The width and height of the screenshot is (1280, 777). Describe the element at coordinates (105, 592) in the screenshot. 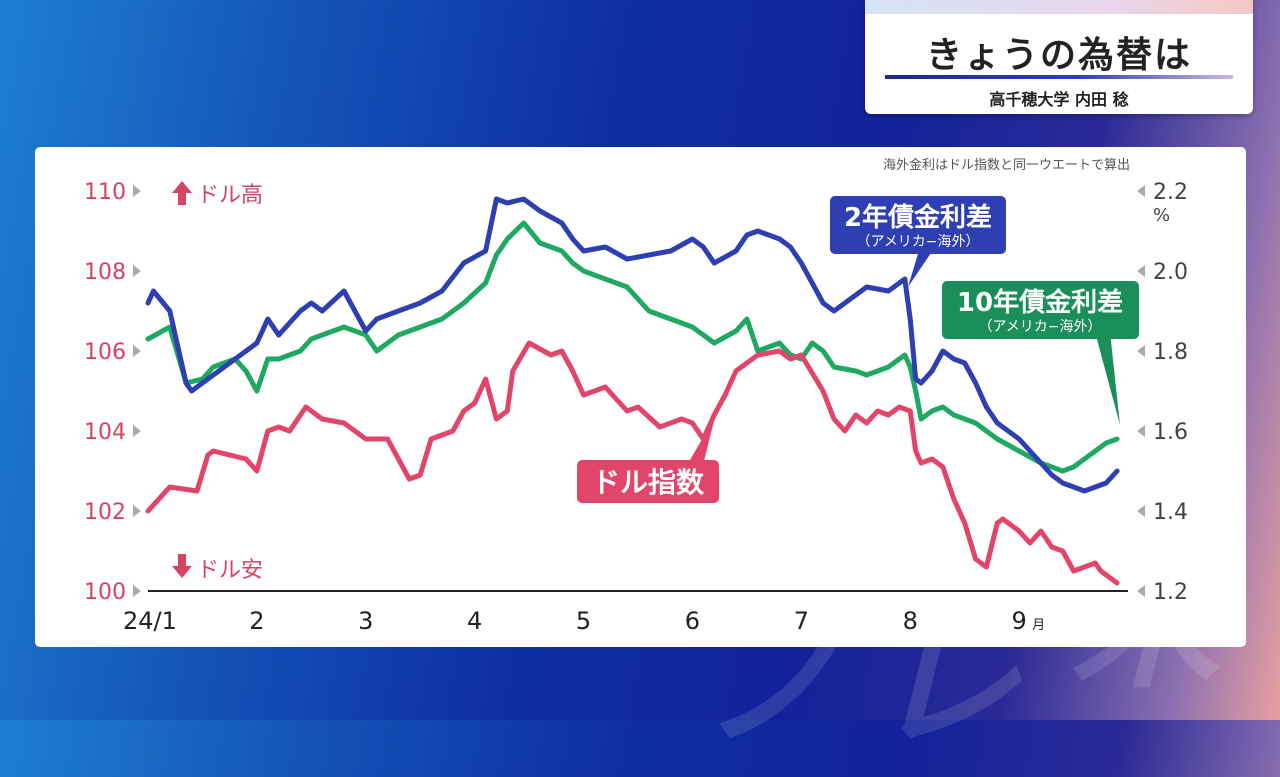

I see `left-tick-label: 100` at that location.